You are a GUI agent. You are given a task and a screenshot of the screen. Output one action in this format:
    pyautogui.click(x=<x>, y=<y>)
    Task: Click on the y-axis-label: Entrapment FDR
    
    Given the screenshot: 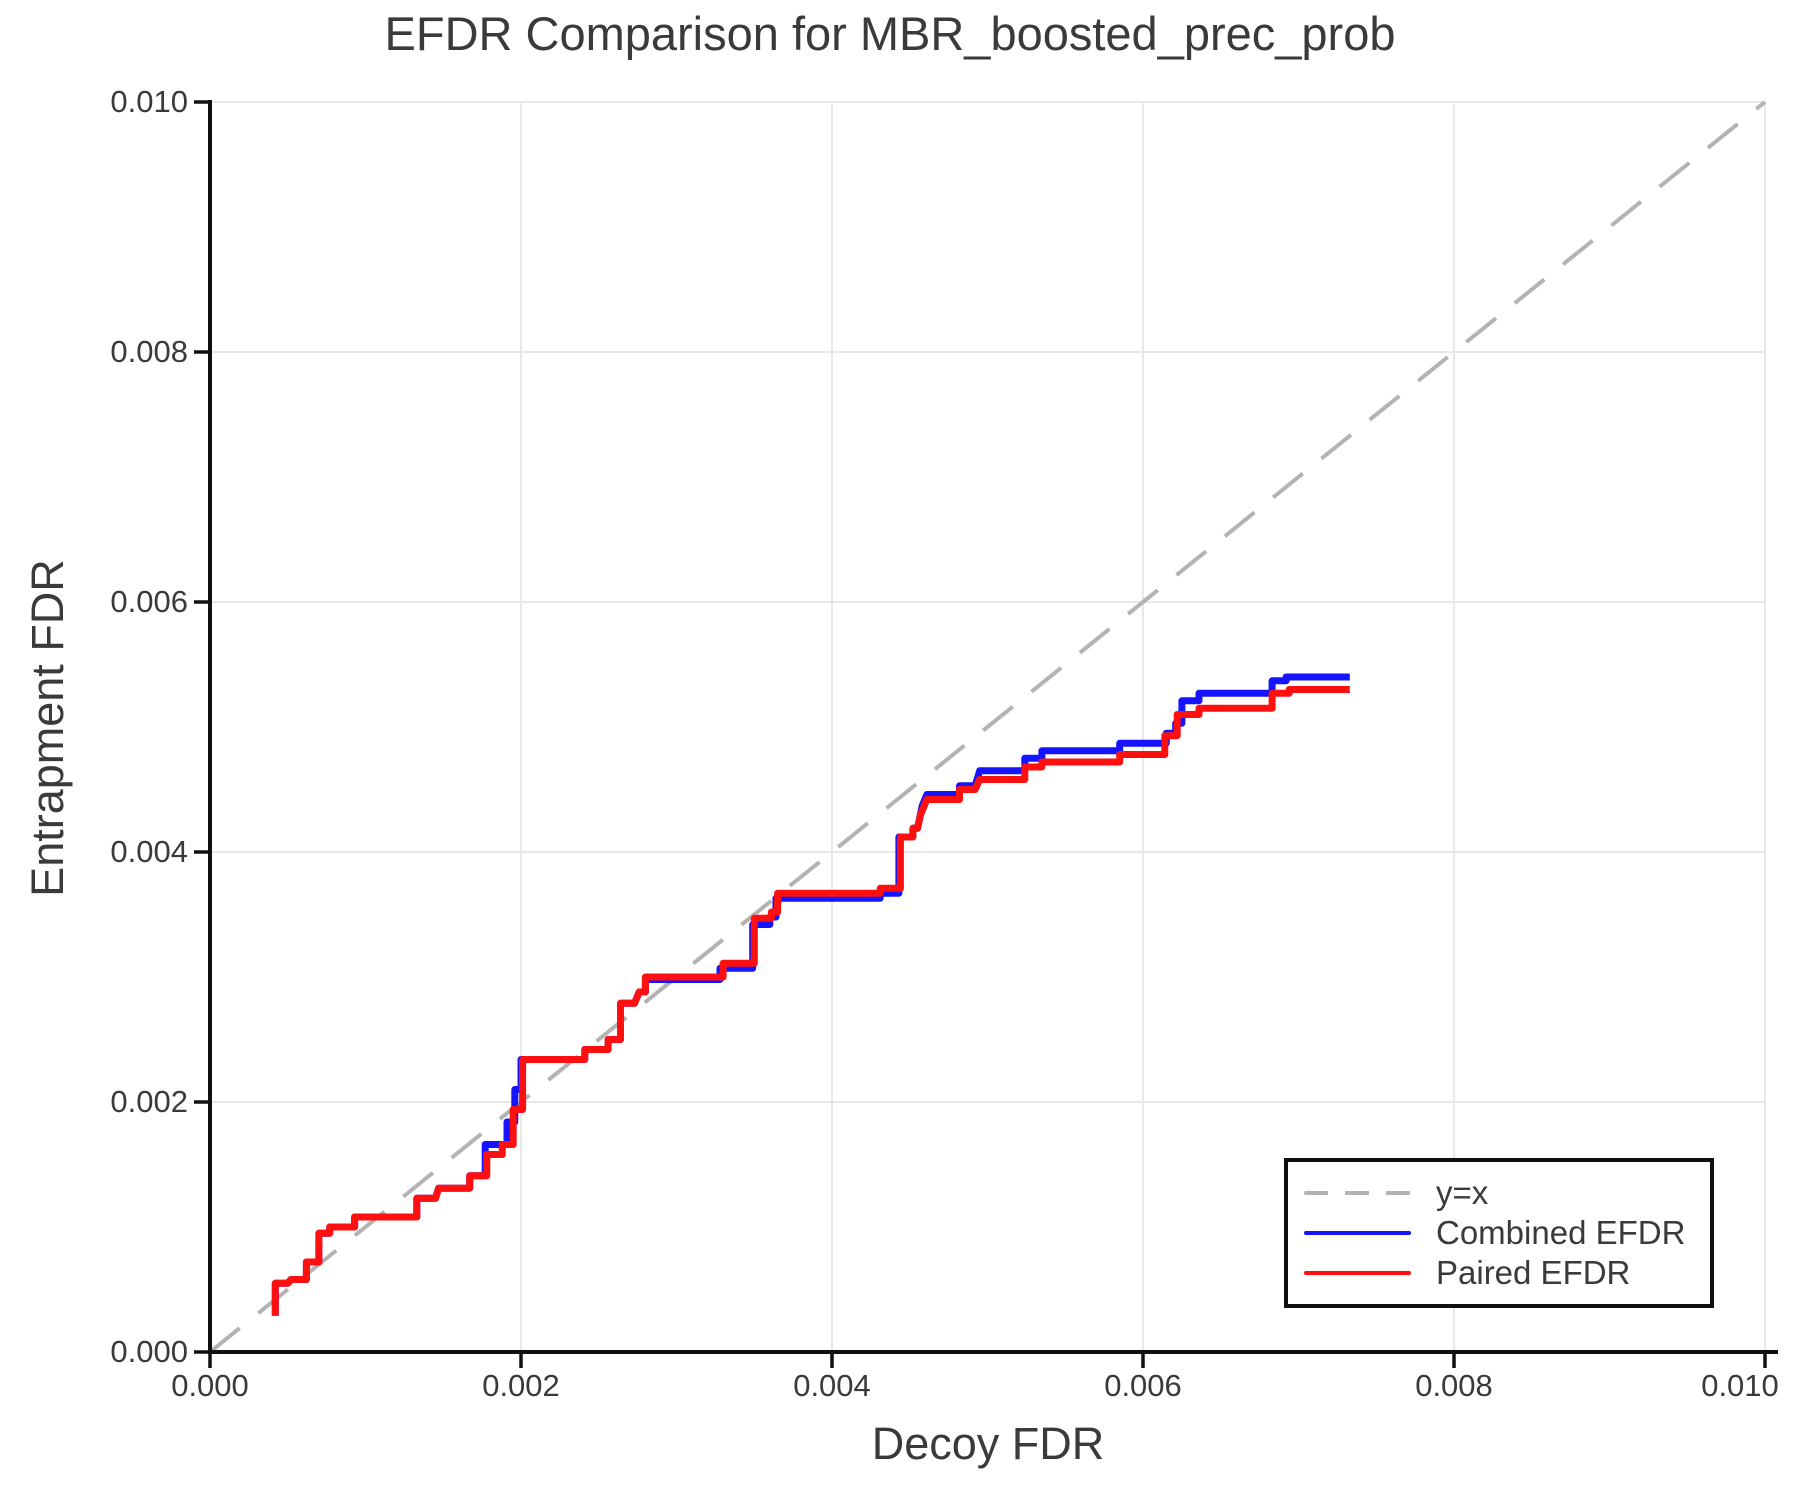 What is the action you would take?
    pyautogui.click(x=47, y=728)
    